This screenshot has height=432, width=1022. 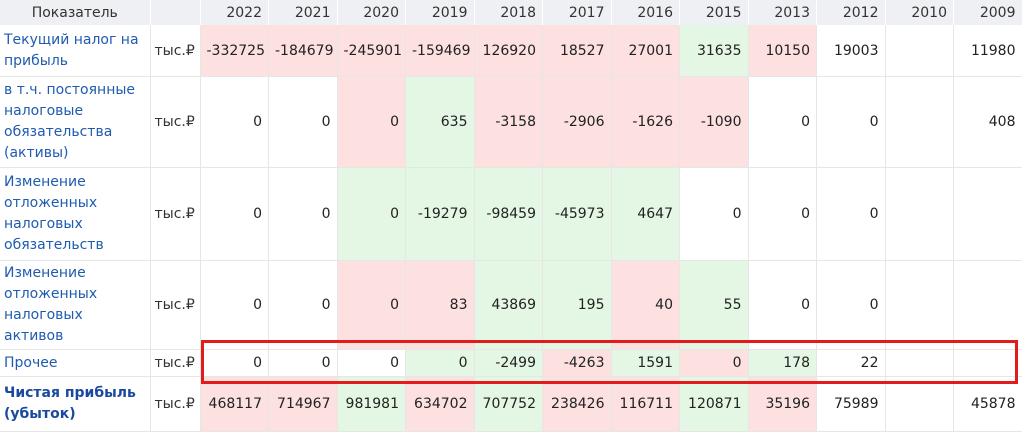 What do you see at coordinates (303, 12) in the screenshot?
I see `column-header-year: 2021` at bounding box center [303, 12].